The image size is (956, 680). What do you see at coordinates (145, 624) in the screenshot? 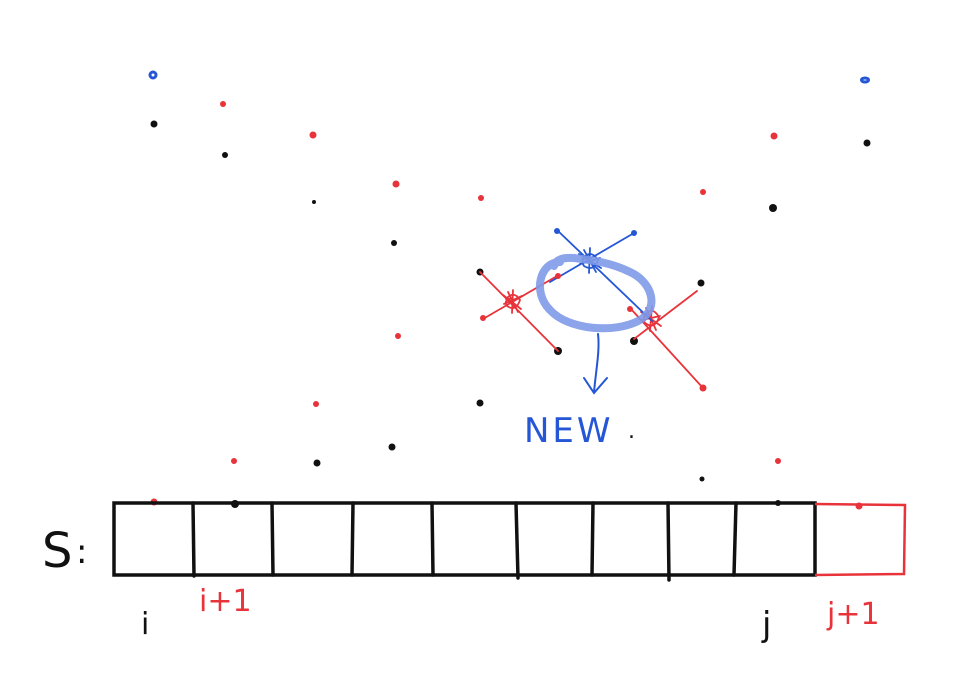
I see `index-label-i: i` at bounding box center [145, 624].